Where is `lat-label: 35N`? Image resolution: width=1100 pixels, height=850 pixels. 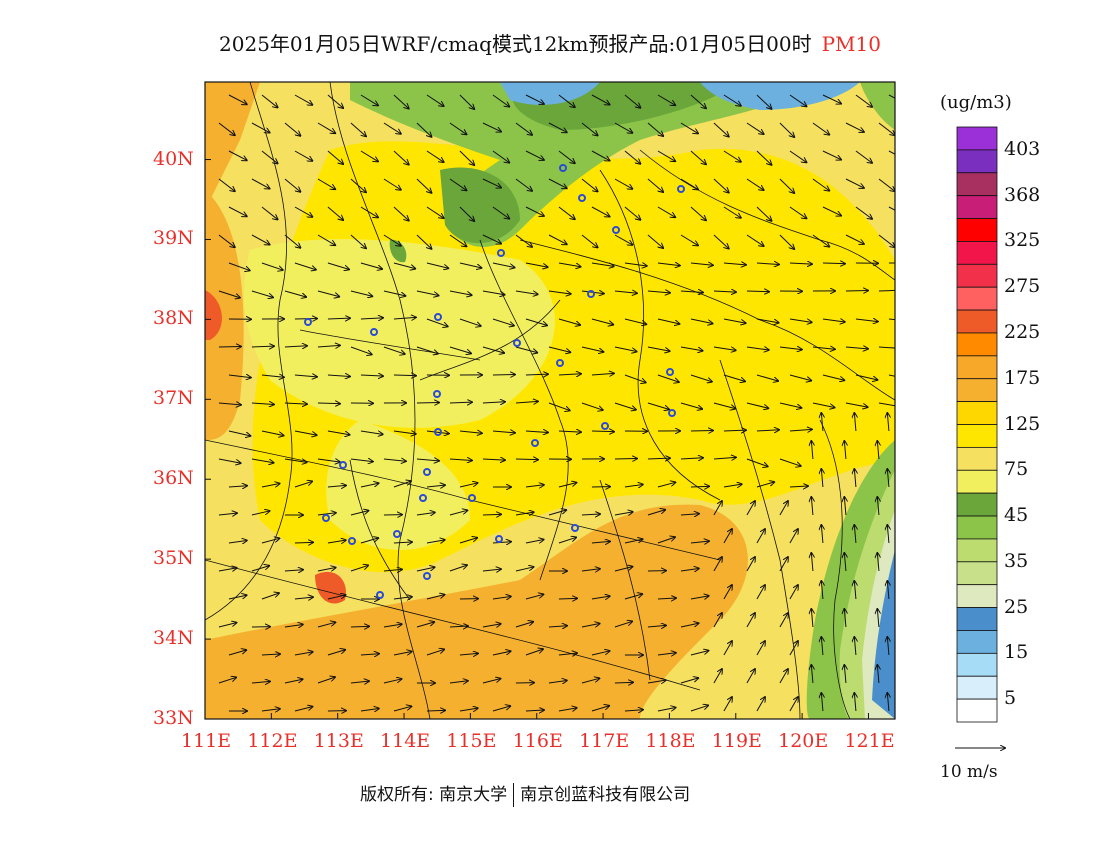
lat-label: 35N is located at coordinates (173, 558).